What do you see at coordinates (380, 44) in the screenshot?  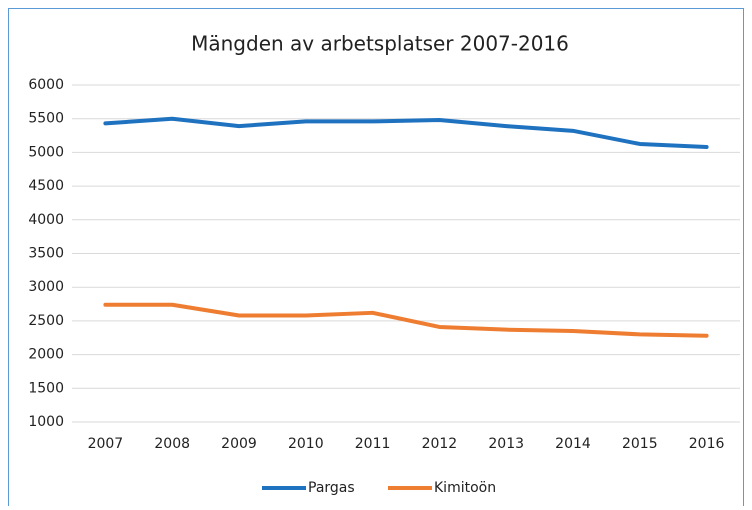 I see `chart-title: Mängden av arbetsplatser 2007-2016` at bounding box center [380, 44].